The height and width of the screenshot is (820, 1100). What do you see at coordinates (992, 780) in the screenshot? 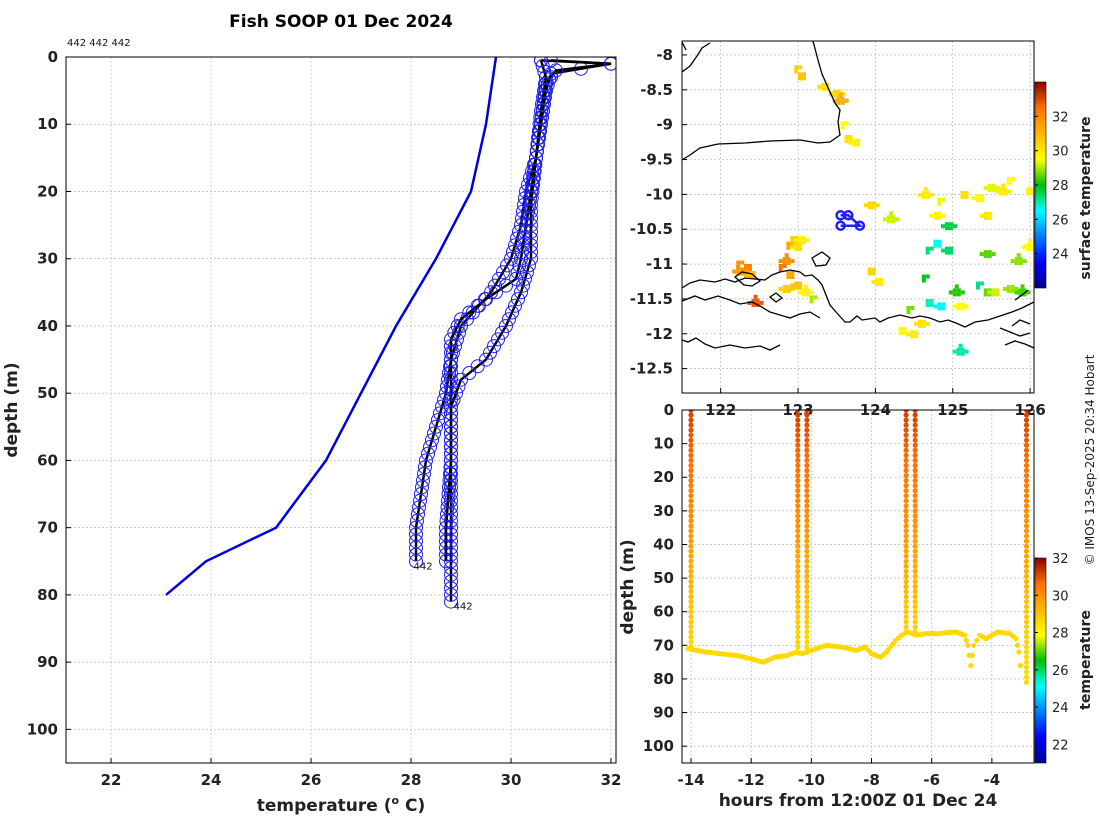
I see `section-x-tick-label: -4` at bounding box center [992, 780].